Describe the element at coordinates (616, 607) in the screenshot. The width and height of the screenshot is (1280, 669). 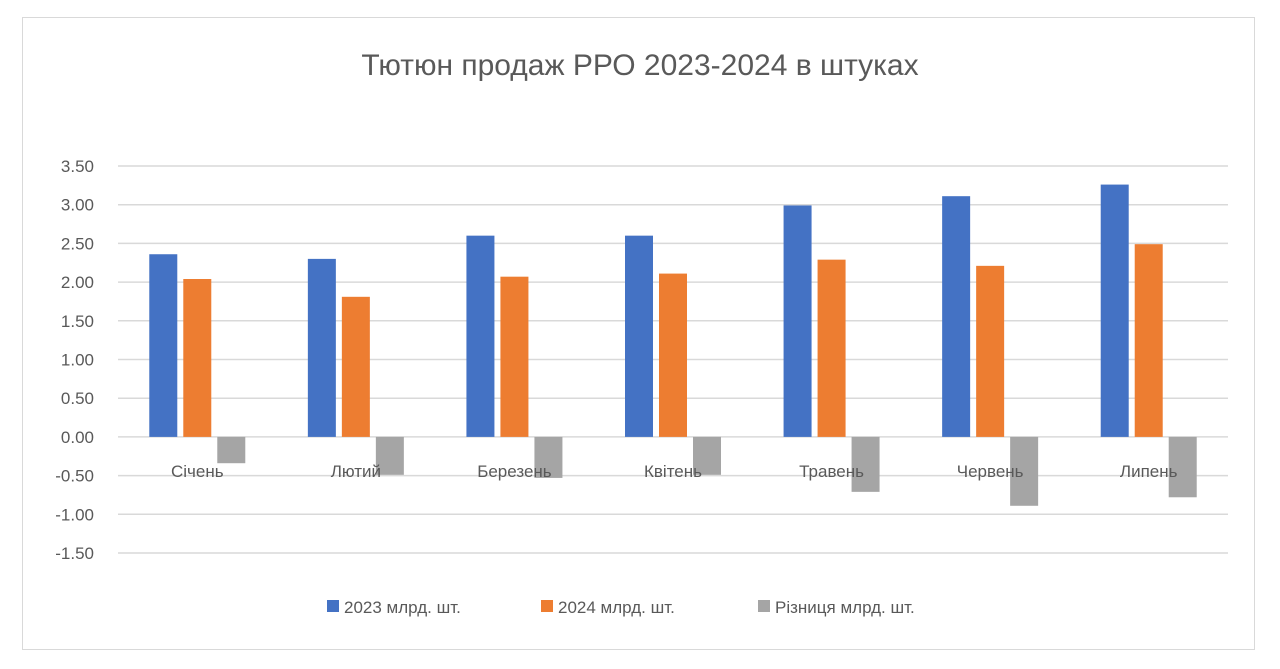
I see `legend-label: 2024 млрд. шт.` at that location.